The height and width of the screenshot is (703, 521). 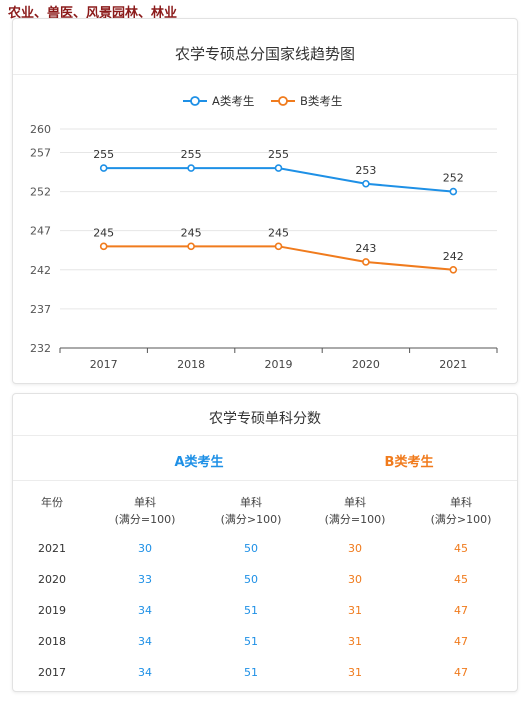 I want to click on a-le100-header: 单科 (满分=100), so click(x=145, y=511).